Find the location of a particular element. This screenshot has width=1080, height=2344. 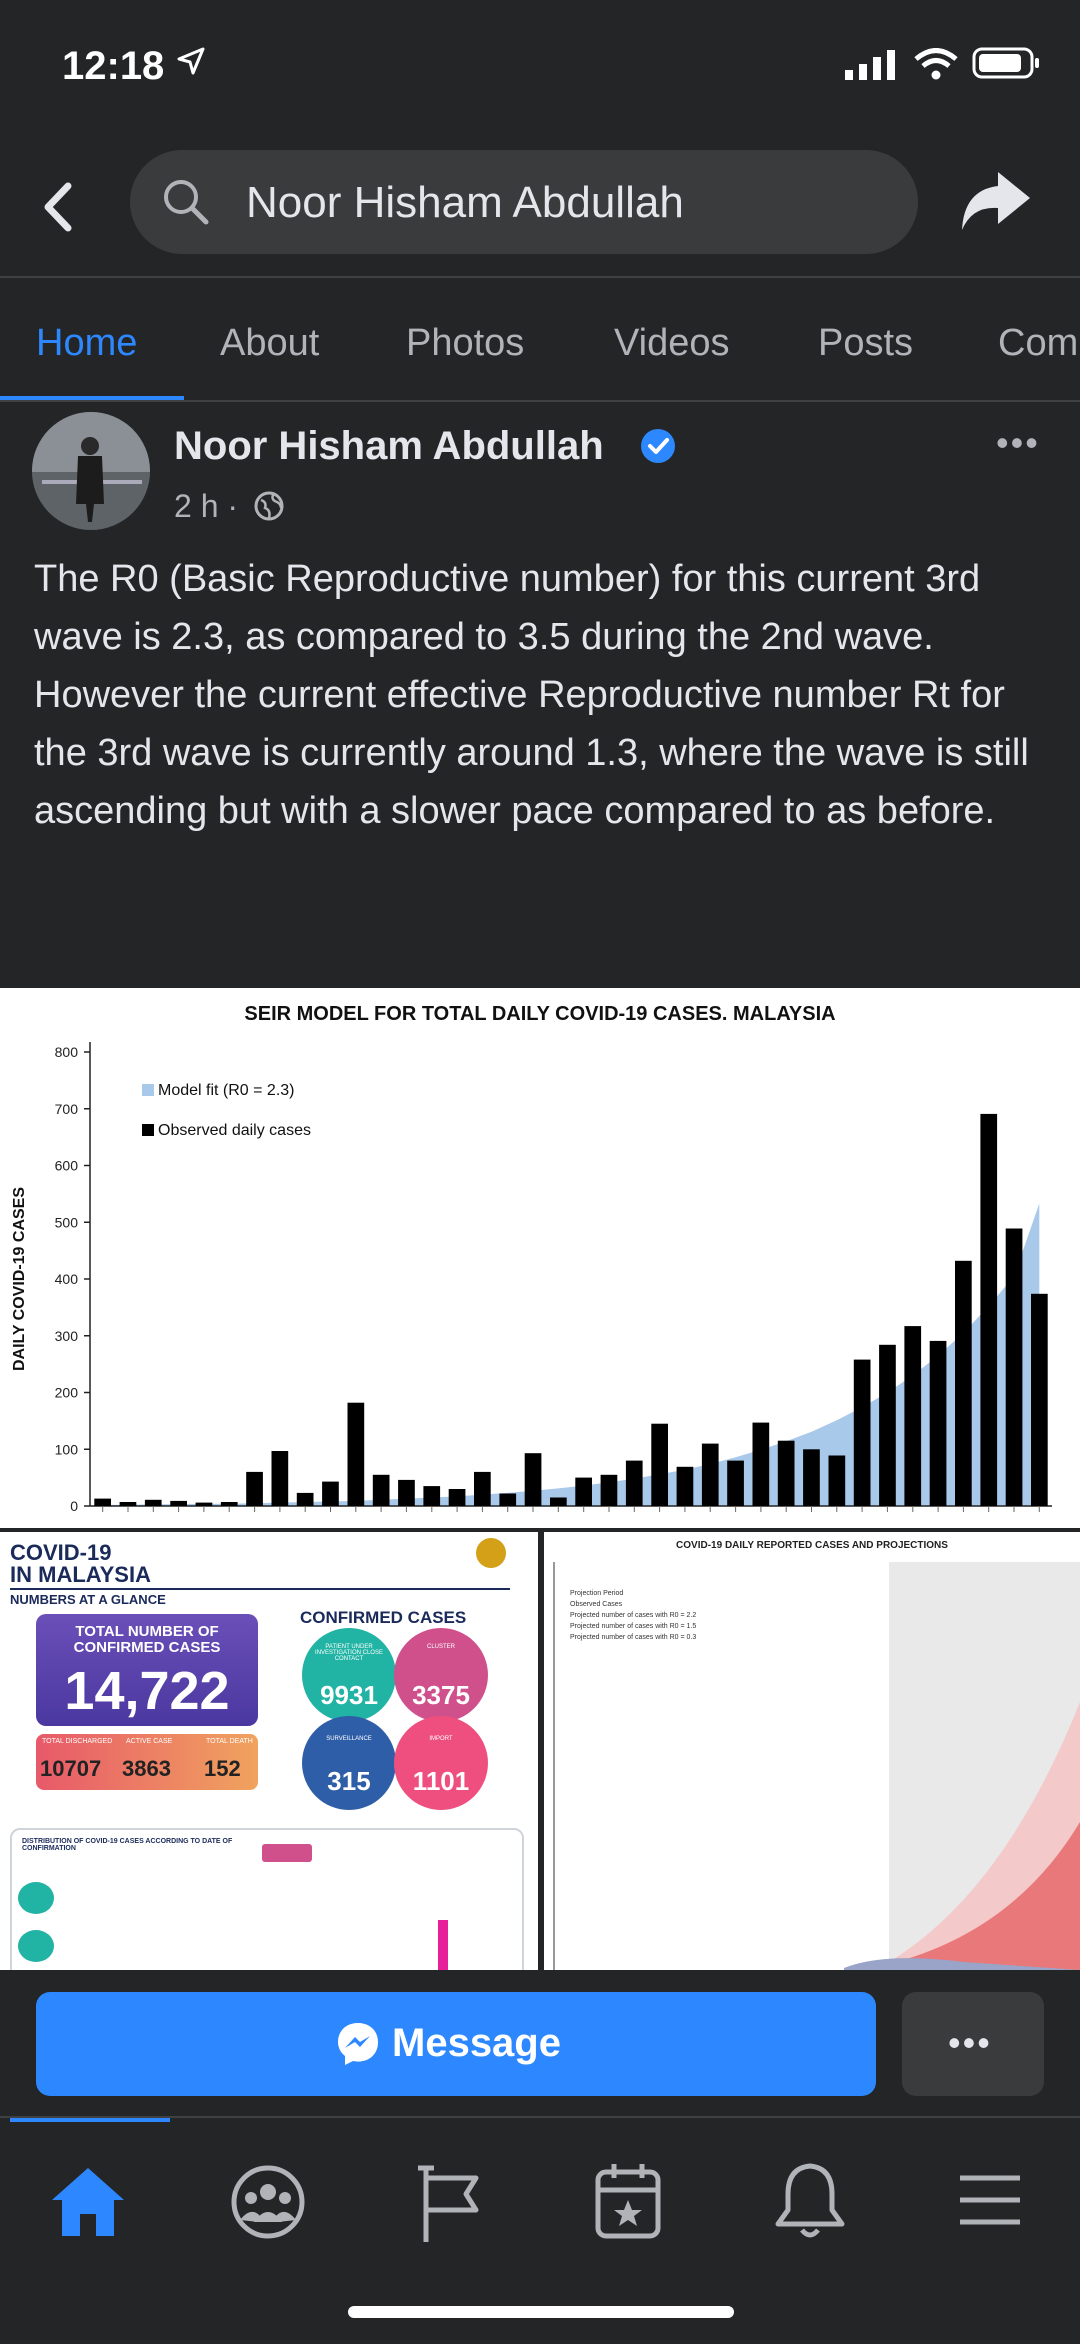

post-options-button: ••• is located at coordinates (1018, 442).